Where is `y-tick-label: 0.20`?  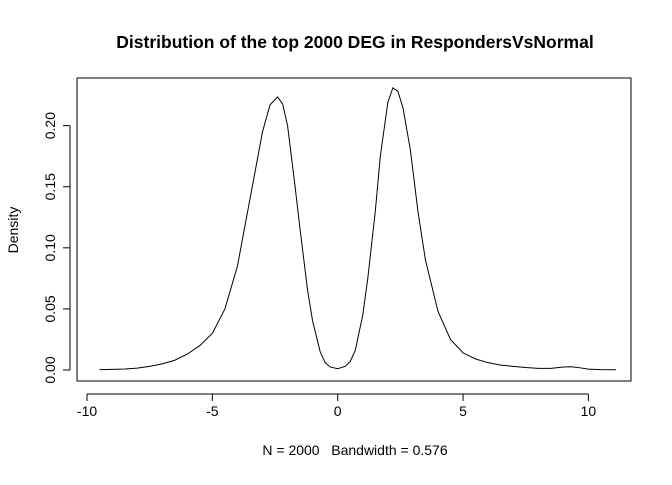
y-tick-label: 0.20 is located at coordinates (50, 125).